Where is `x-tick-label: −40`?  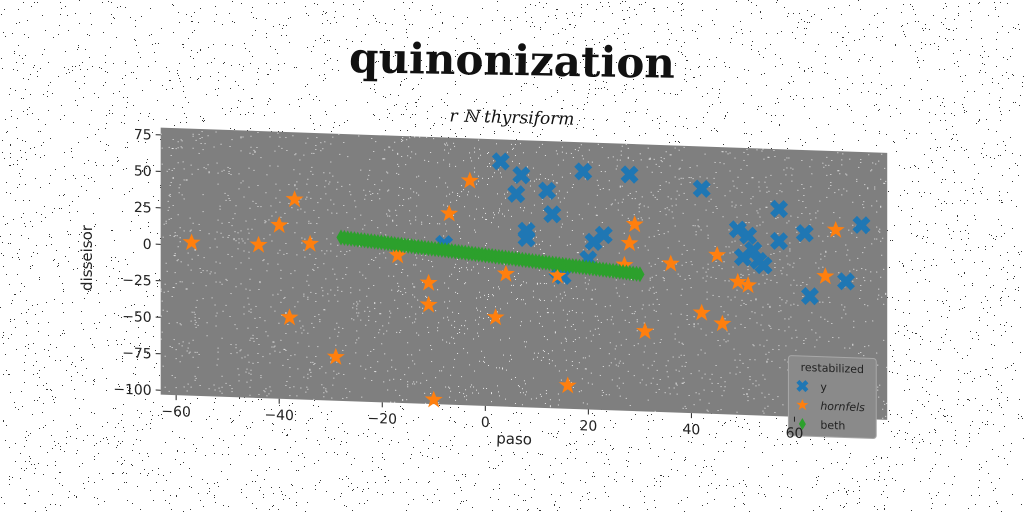
x-tick-label: −40 is located at coordinates (278, 415).